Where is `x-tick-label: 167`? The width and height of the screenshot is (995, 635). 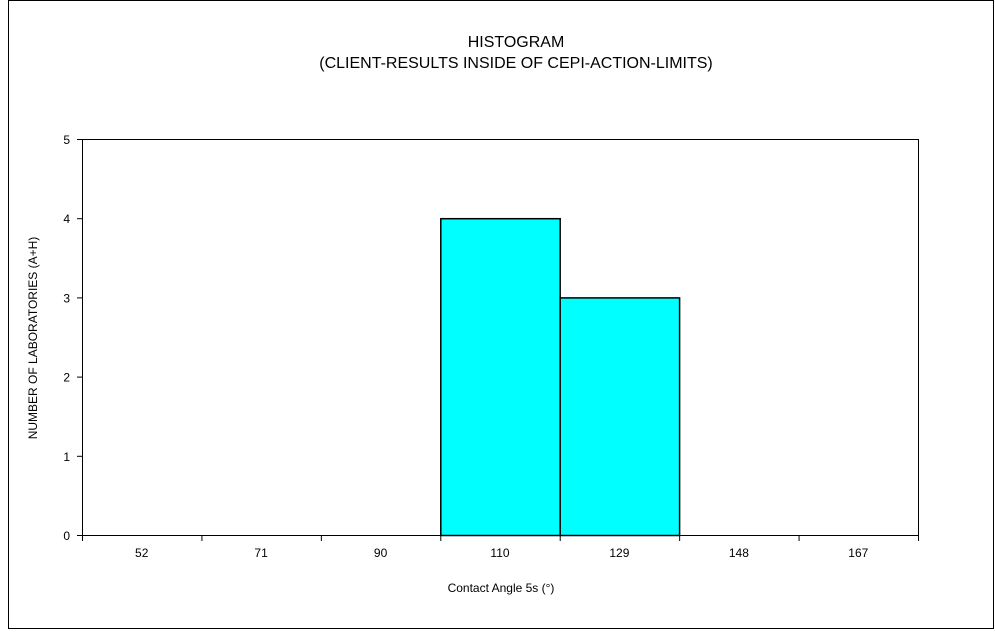
x-tick-label: 167 is located at coordinates (858, 553).